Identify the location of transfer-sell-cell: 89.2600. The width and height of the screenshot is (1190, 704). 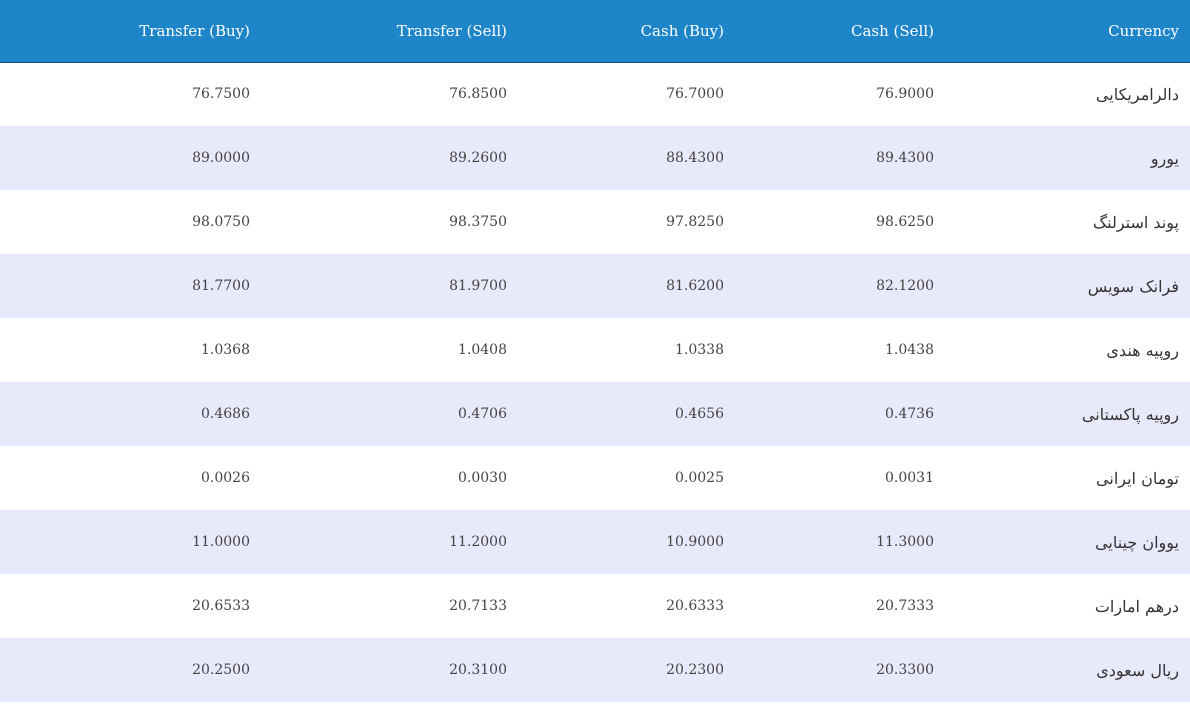
(478, 158).